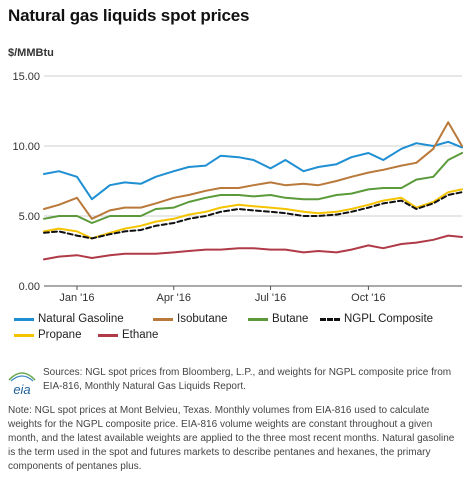 The width and height of the screenshot is (469, 482). What do you see at coordinates (202, 319) in the screenshot?
I see `legend-label: Isobutane` at bounding box center [202, 319].